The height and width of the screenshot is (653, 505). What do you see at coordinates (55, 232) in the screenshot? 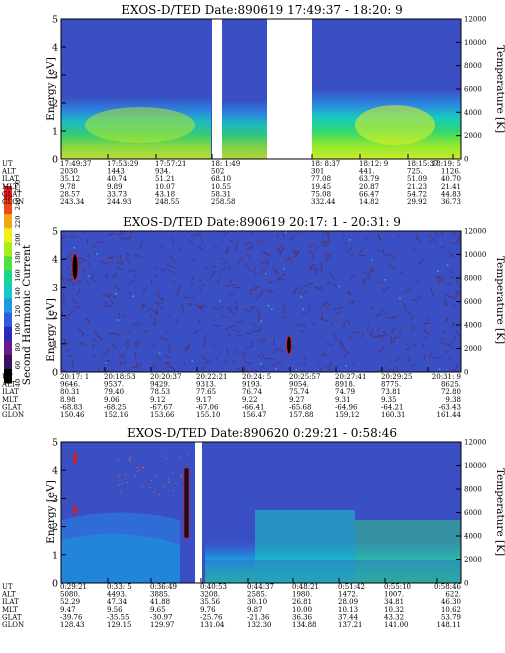
I see `y-tick-label: 5` at bounding box center [55, 232].